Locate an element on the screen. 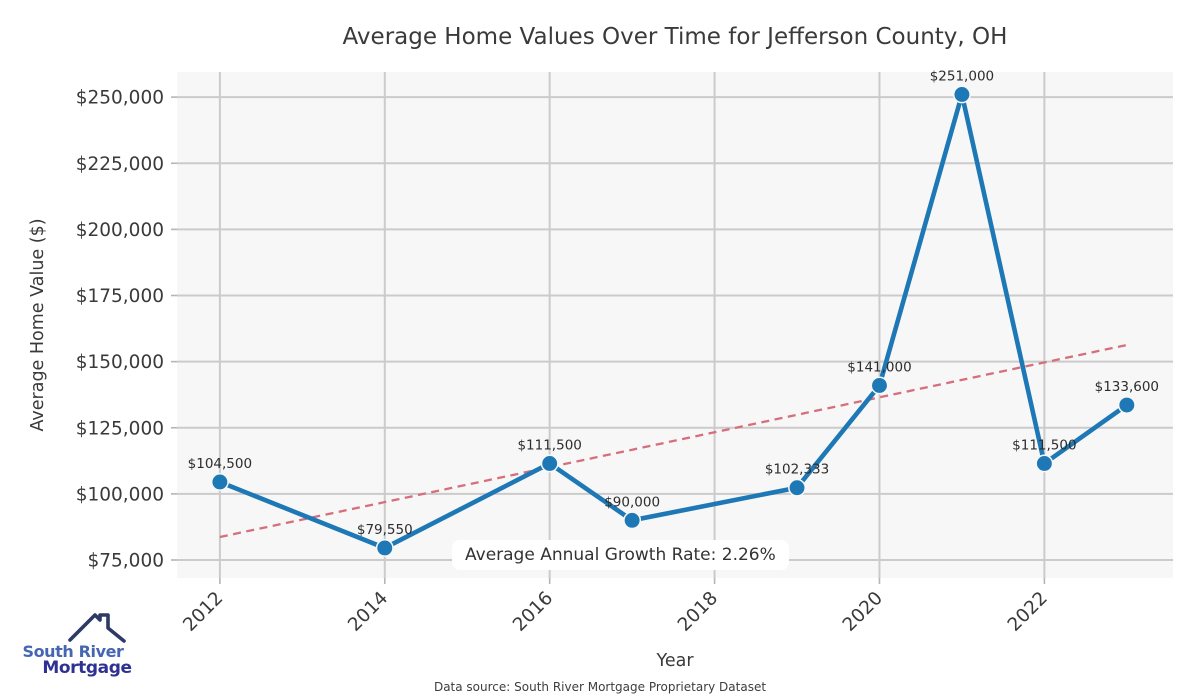  point-label: $90,000 is located at coordinates (632, 502).